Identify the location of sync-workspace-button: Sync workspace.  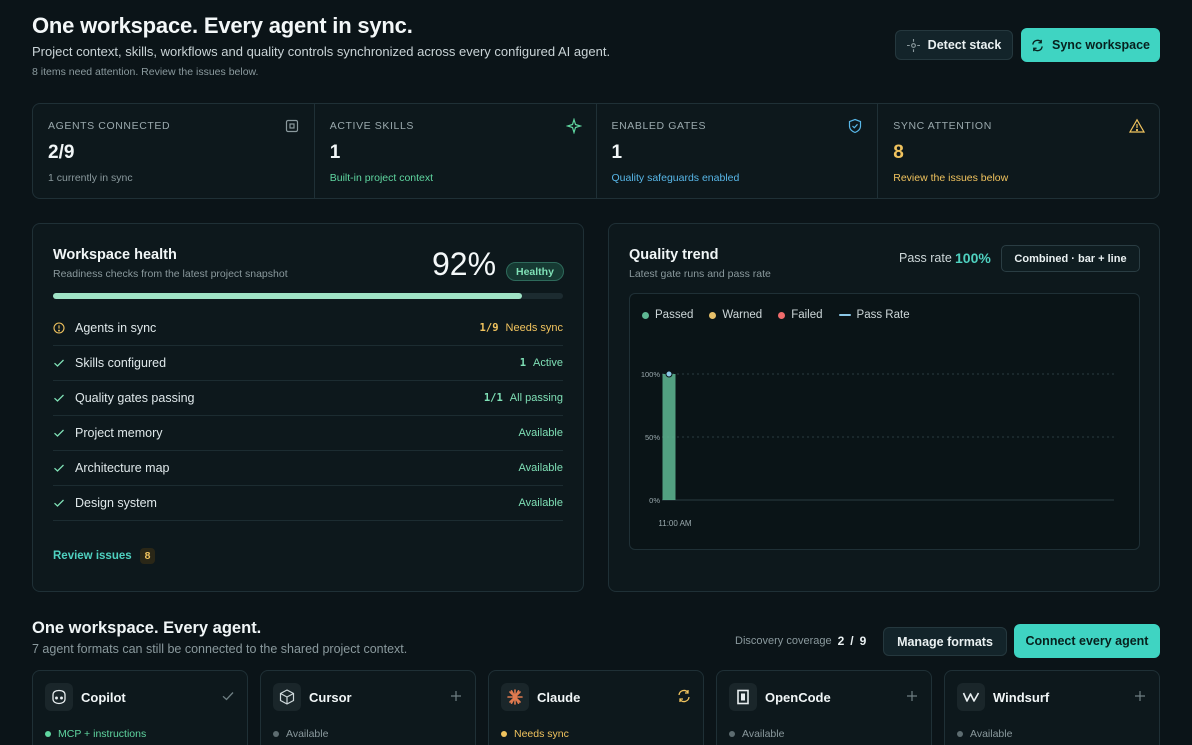
(1090, 45).